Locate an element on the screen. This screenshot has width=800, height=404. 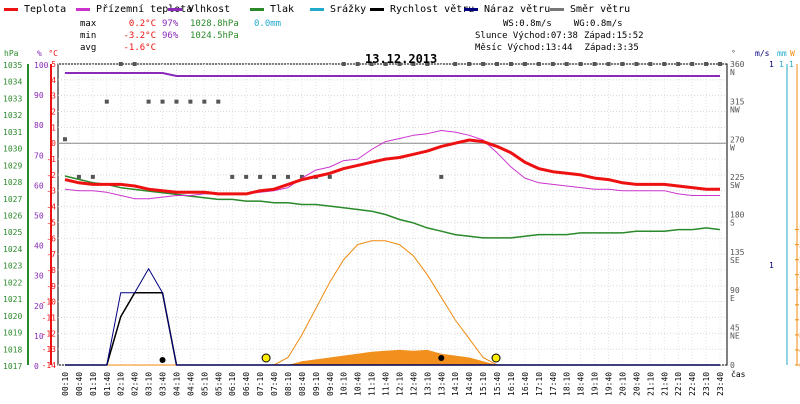
tick-c: -12 is located at coordinates (49, 333).